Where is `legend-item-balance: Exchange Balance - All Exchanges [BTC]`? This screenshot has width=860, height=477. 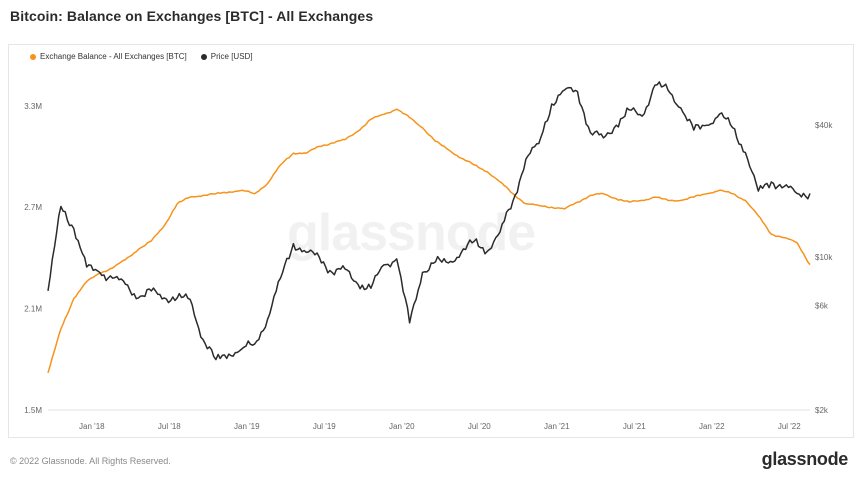
legend-item-balance: Exchange Balance - All Exchanges [BTC] is located at coordinates (108, 56).